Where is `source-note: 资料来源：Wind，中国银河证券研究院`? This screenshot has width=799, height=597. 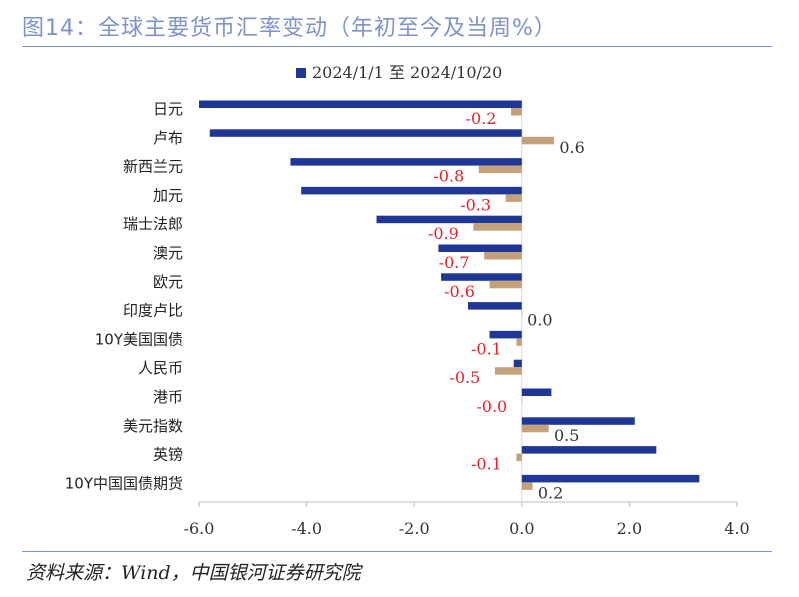
source-note: 资料来源：Wind，中国银河证券研究院 is located at coordinates (193, 573).